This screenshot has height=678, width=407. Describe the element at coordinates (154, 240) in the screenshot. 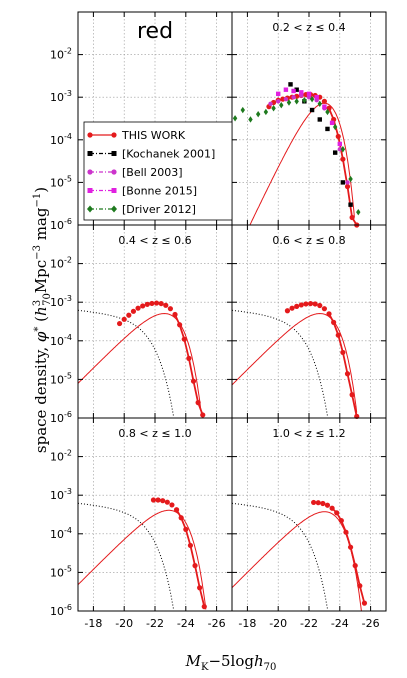

I see `z-range-label: 0.4 < z ≤ 0.6` at that location.